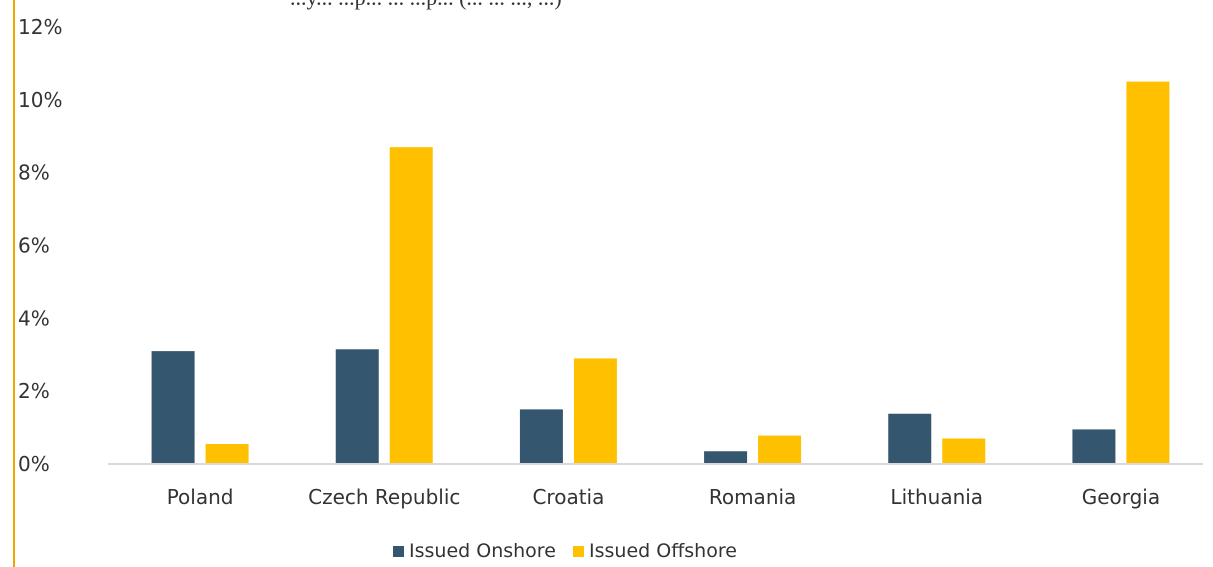  What do you see at coordinates (595, 411) in the screenshot?
I see `bar-offshore-croatia` at bounding box center [595, 411].